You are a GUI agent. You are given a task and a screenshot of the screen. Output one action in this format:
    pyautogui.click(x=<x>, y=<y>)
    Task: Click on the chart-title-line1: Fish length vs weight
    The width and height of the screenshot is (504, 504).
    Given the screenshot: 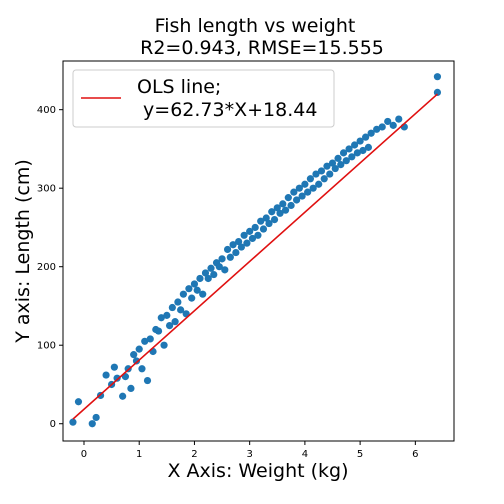 What is the action you would take?
    pyautogui.click(x=255, y=26)
    